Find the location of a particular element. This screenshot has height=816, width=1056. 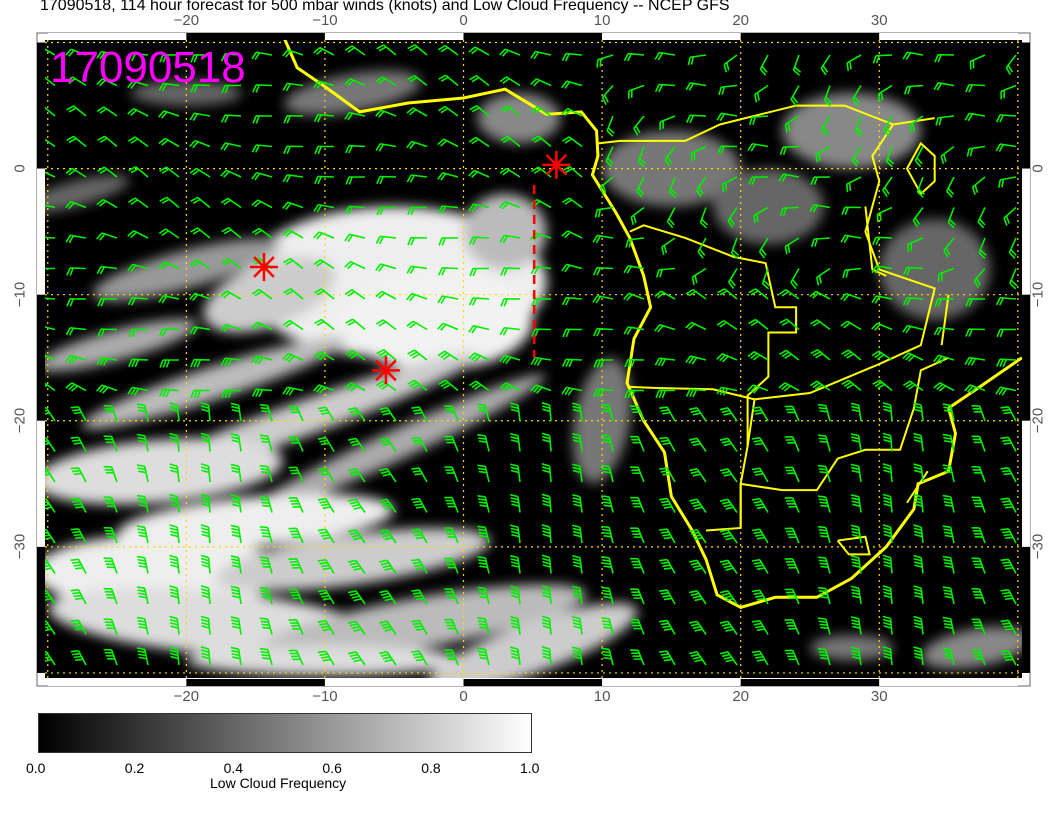

red-star-marker is located at coordinates (263, 266).